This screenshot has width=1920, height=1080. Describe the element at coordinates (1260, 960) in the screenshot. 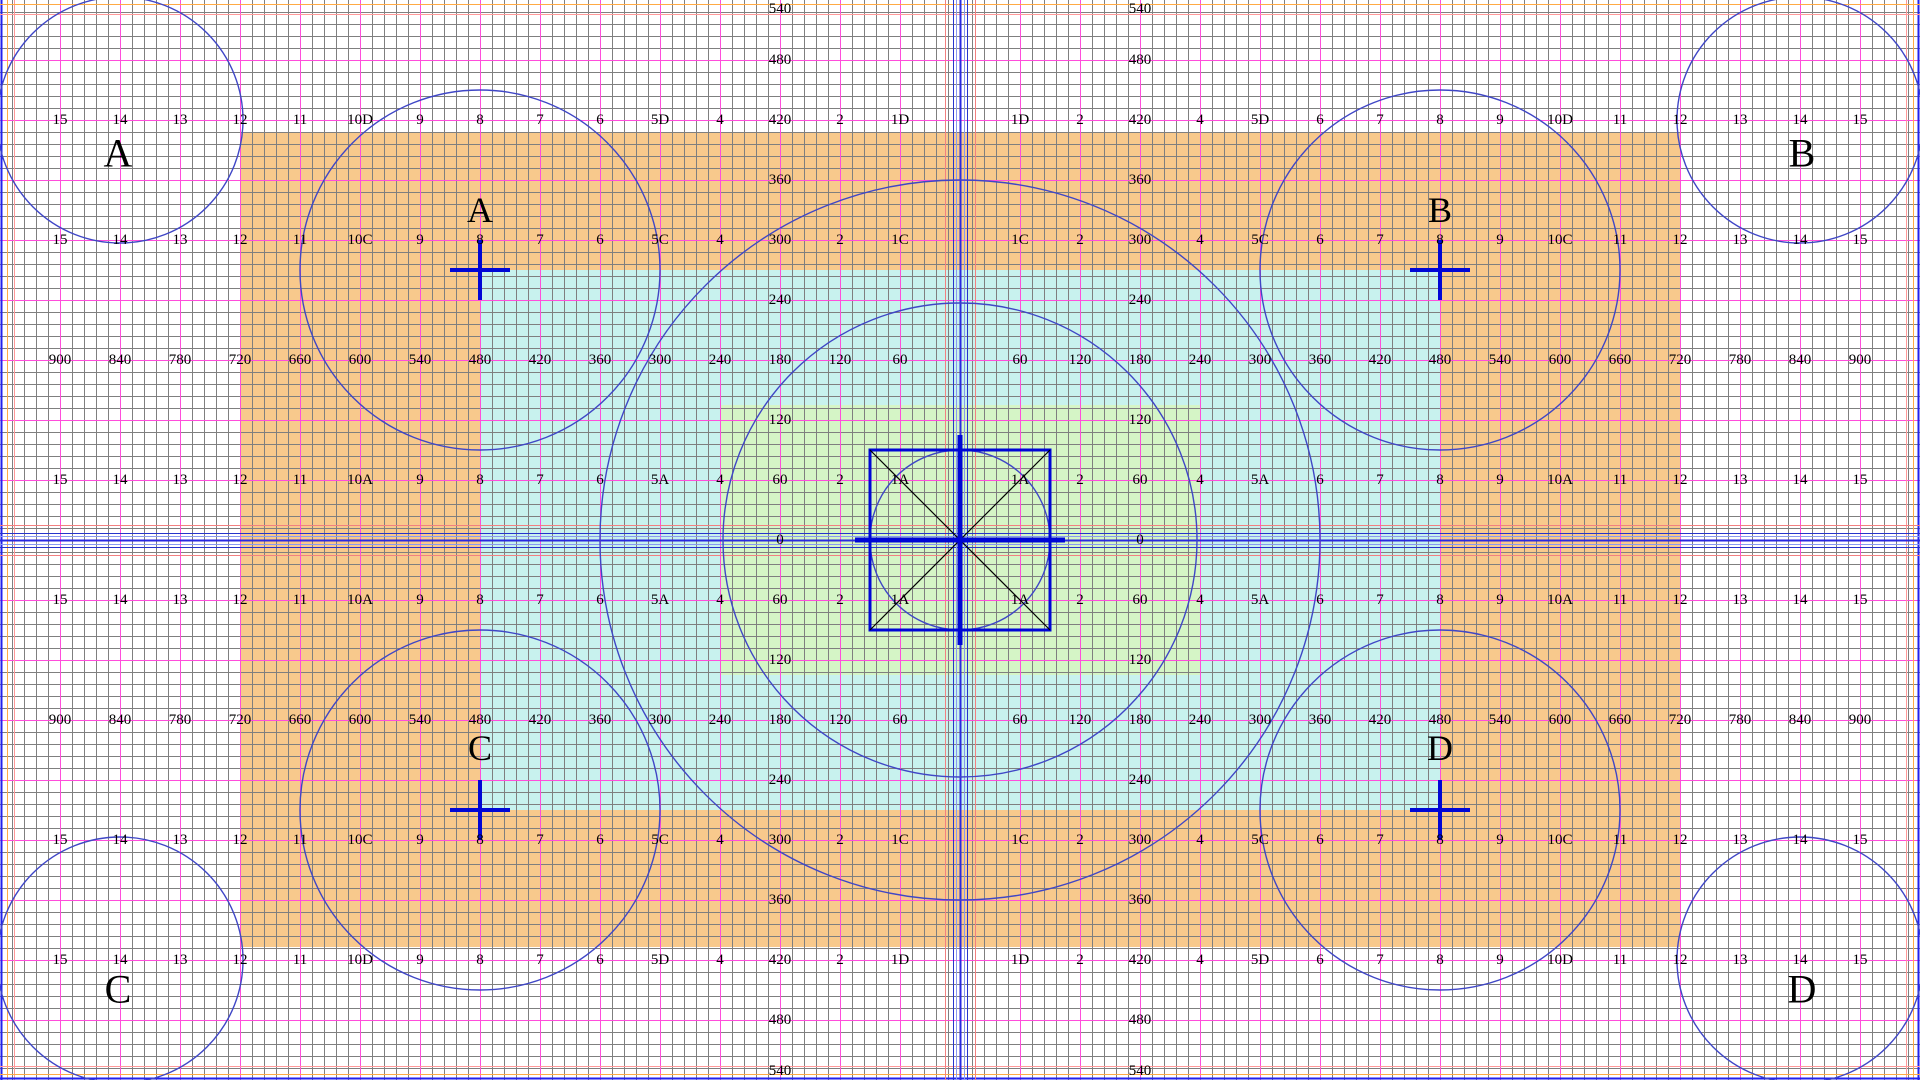

I see `scale-row-label: 5D` at that location.